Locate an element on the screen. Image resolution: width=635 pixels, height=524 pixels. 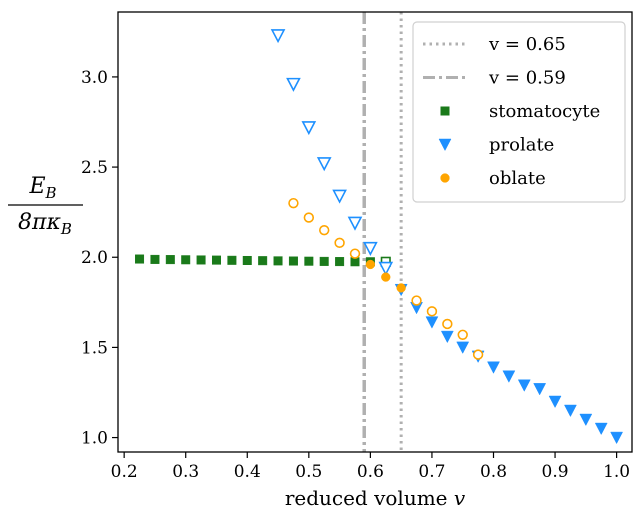
x-axis-label-text: reduced volume is located at coordinates (369, 498).